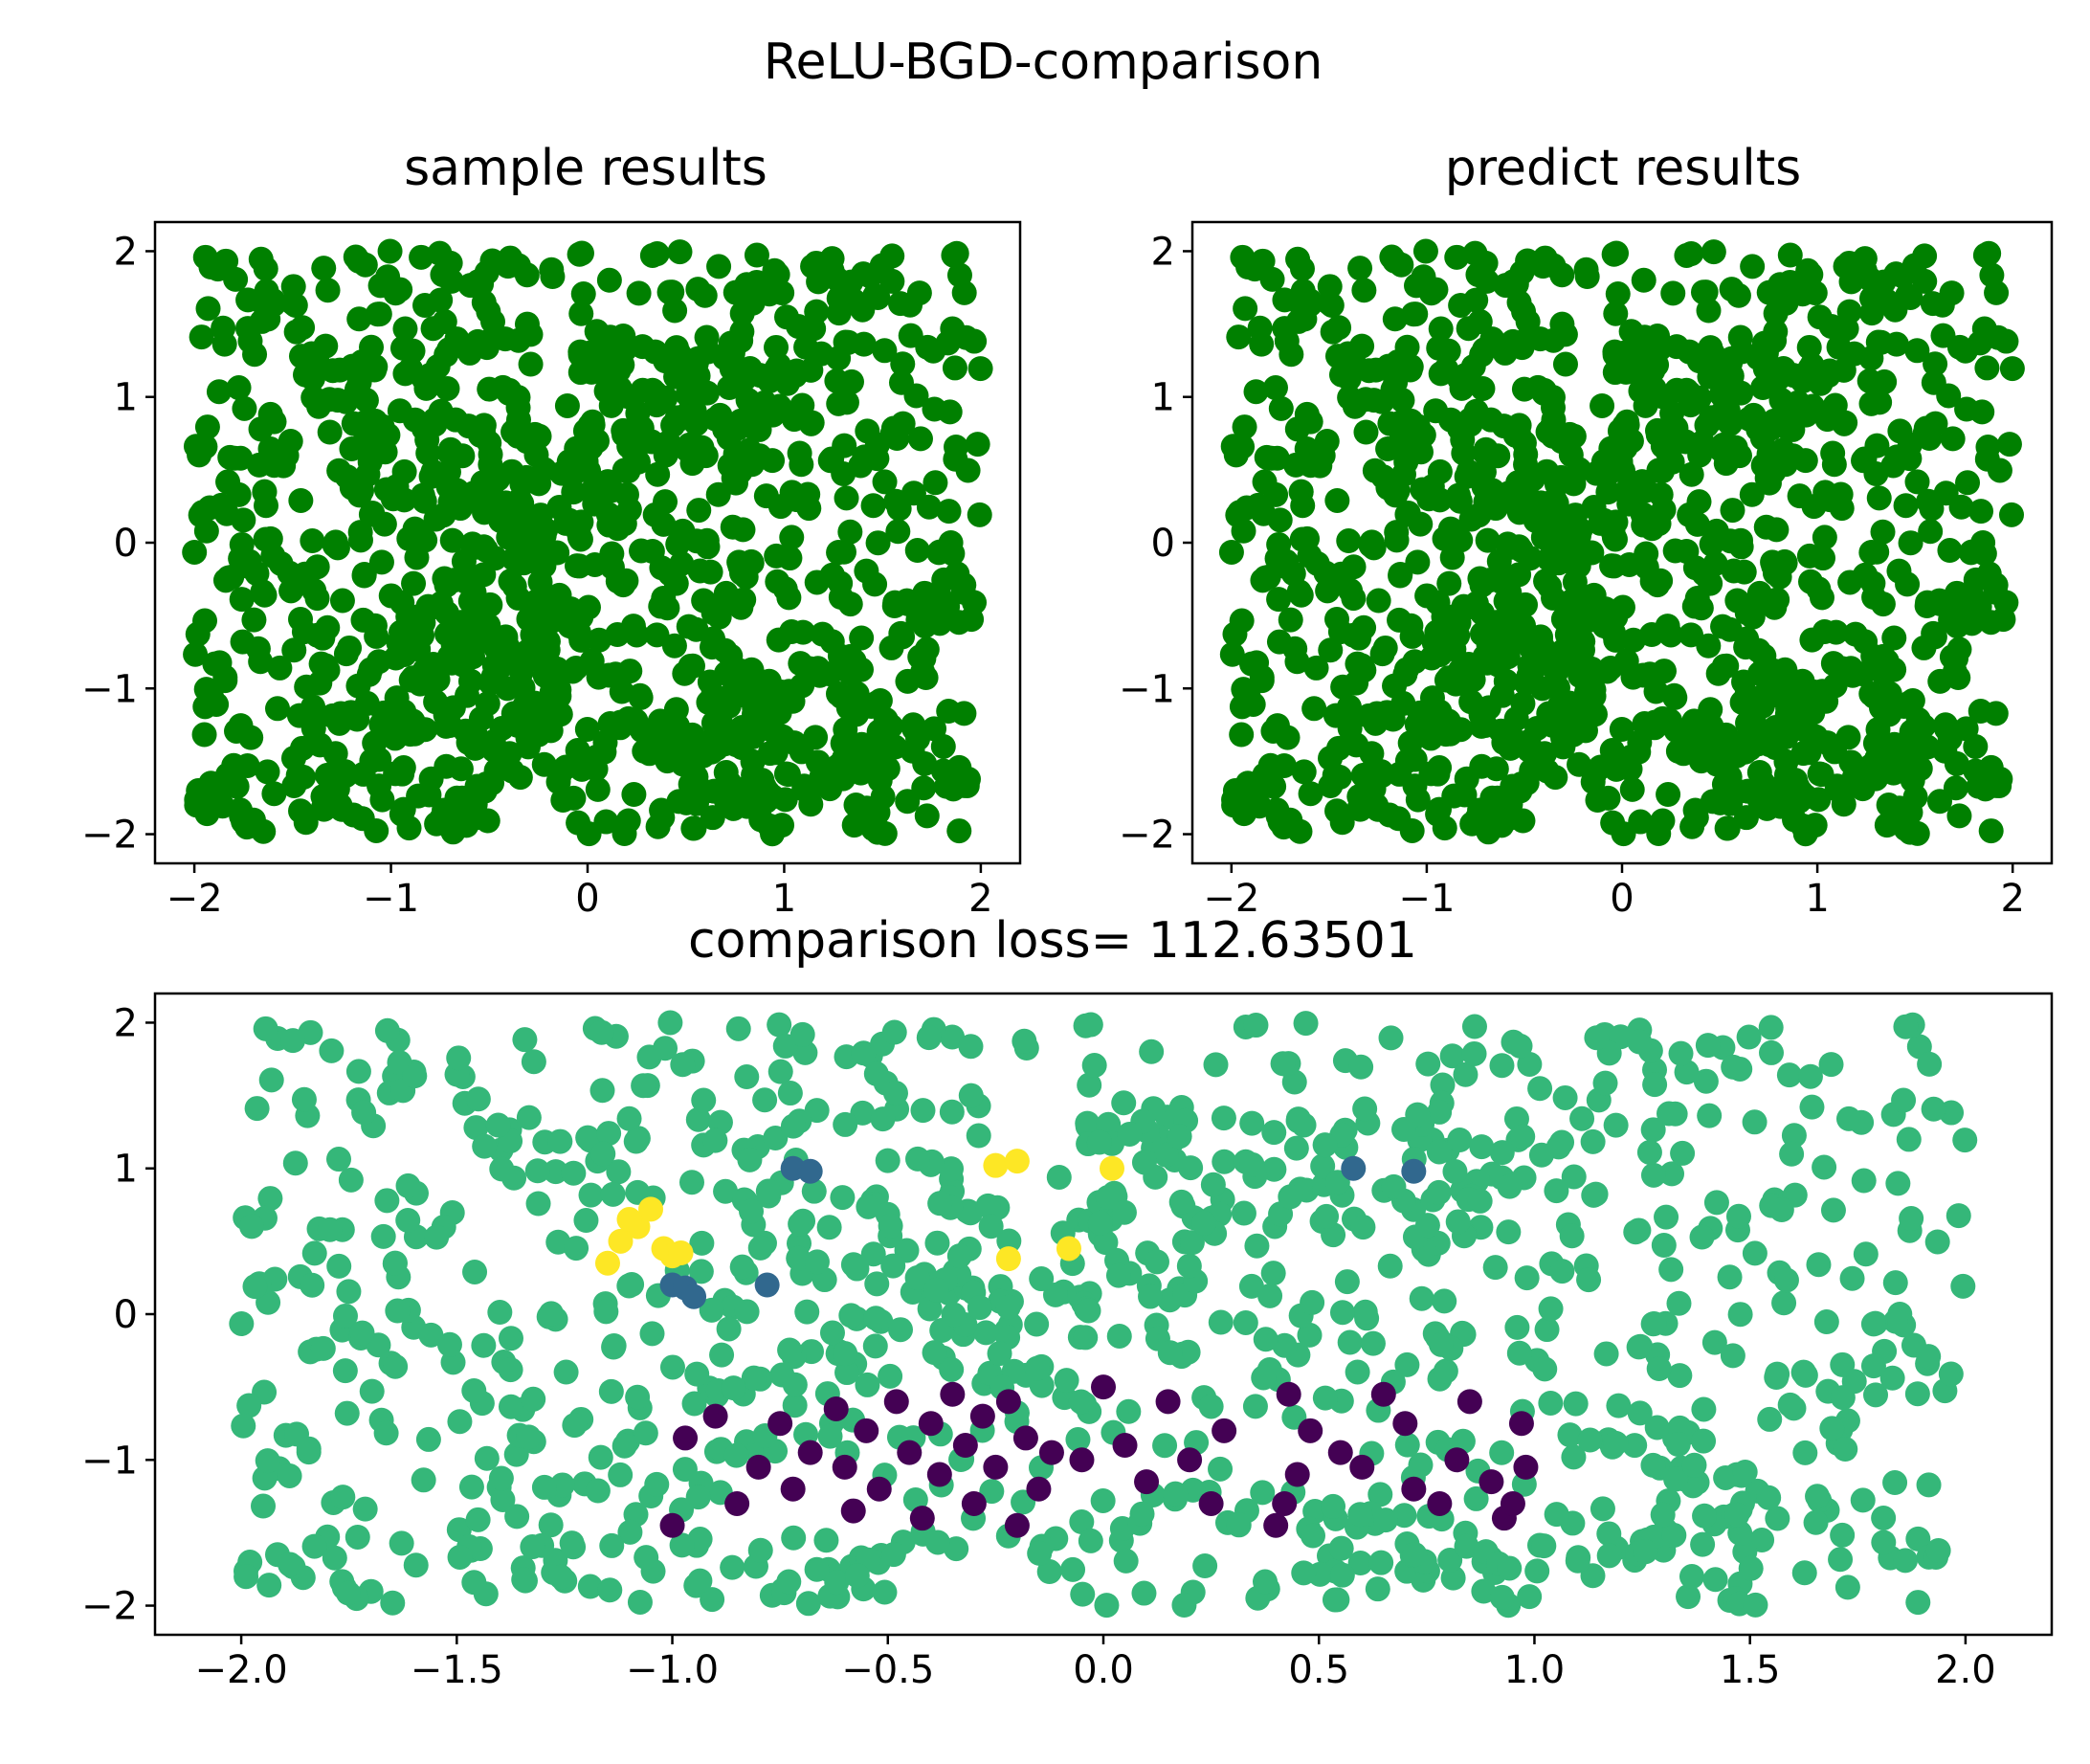  I want to click on comparison-ytick-label: −1, so click(110, 1461).